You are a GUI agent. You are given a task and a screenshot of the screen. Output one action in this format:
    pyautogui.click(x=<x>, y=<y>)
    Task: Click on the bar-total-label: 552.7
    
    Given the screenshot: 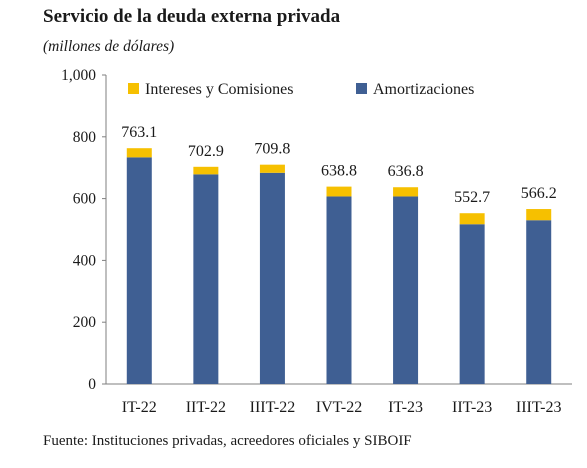 What is the action you would take?
    pyautogui.click(x=472, y=197)
    